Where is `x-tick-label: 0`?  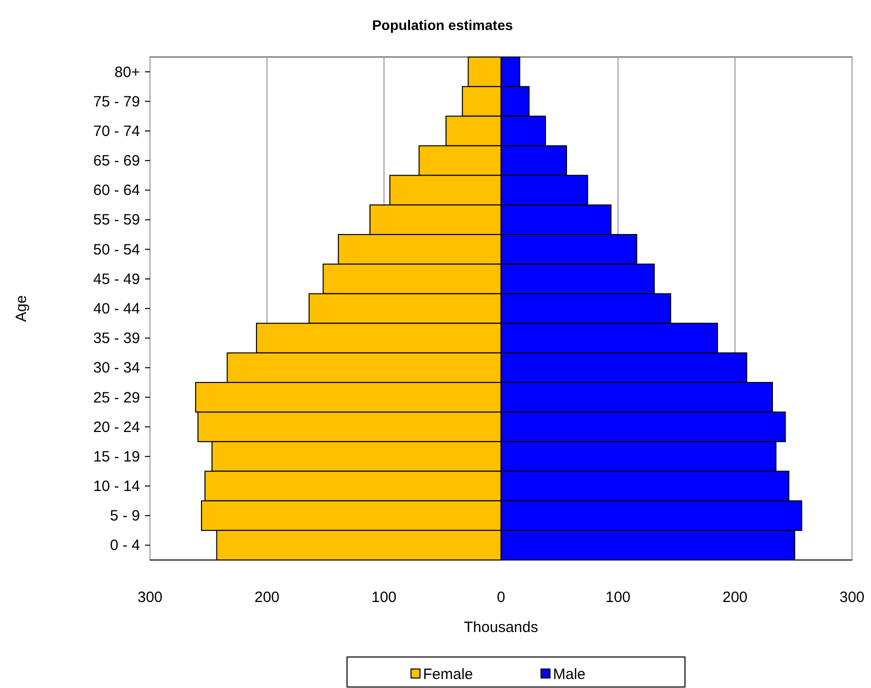
x-tick-label: 0 is located at coordinates (501, 597).